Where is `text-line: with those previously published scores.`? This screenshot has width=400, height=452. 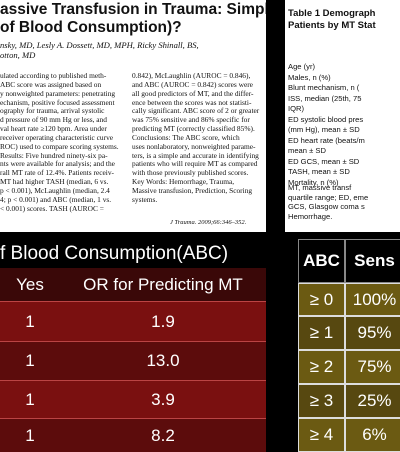 text-line: with those previously published scores. is located at coordinates (190, 173).